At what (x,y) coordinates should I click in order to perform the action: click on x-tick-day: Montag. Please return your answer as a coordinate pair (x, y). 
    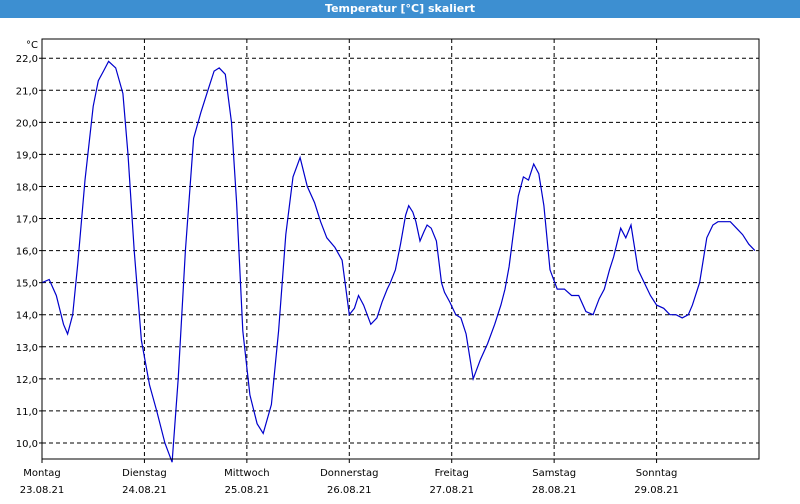
    Looking at the image, I should click on (41, 473).